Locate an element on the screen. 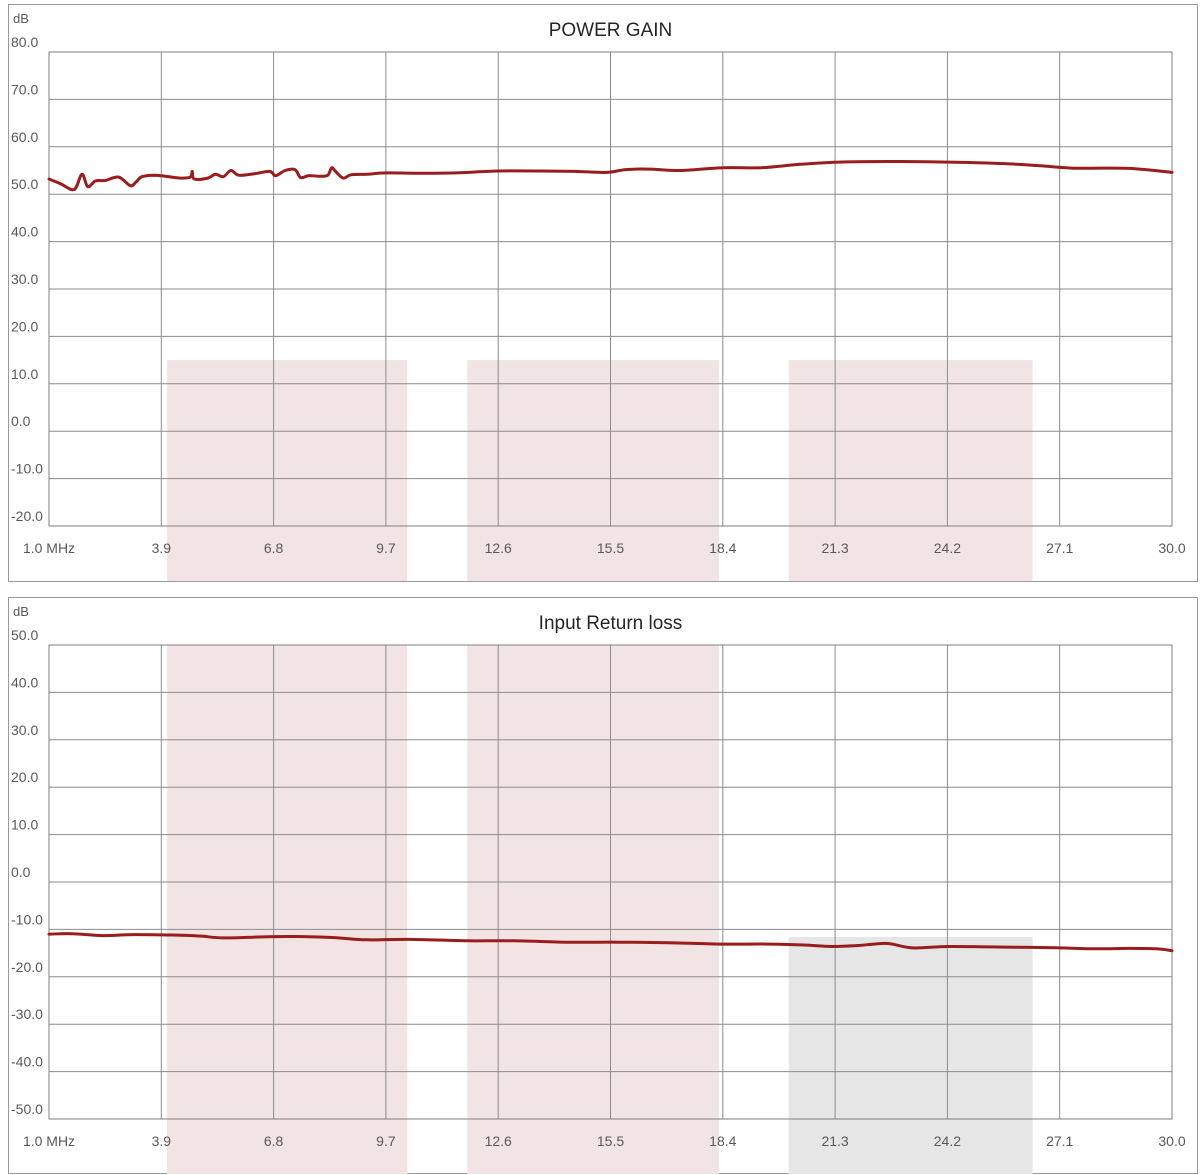 This screenshot has width=1200, height=1175. return-loss-y-tick-label: 20.0 is located at coordinates (24, 777).